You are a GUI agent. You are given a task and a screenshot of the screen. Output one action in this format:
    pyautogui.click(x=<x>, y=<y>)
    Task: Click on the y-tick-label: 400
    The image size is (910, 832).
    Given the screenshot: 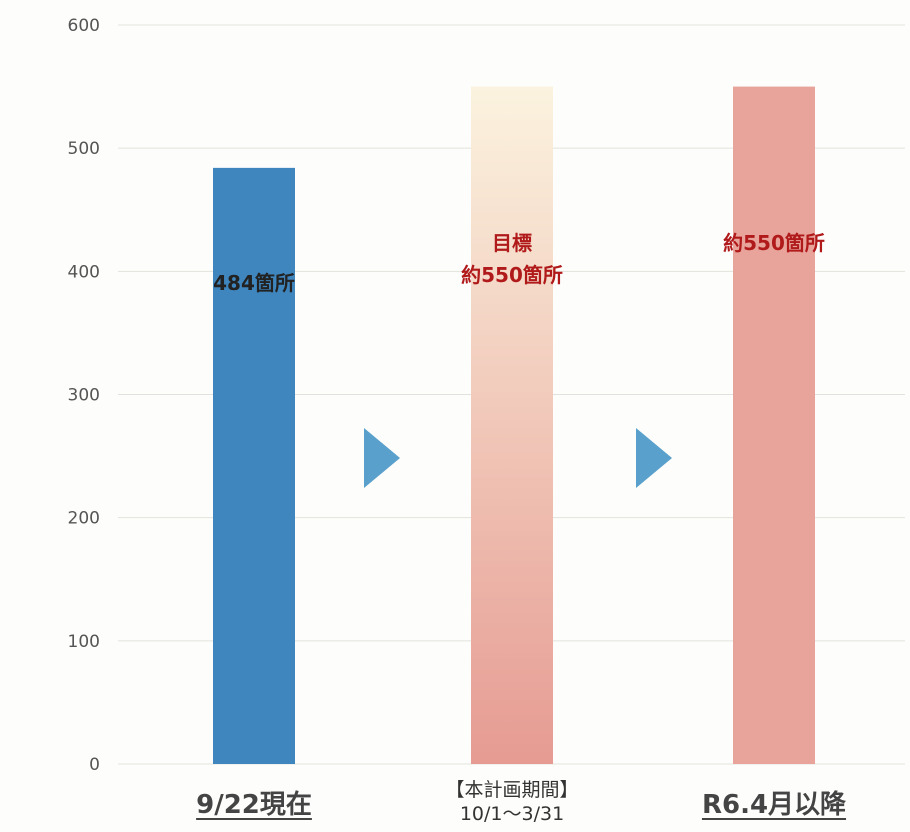 What is the action you would take?
    pyautogui.click(x=84, y=272)
    